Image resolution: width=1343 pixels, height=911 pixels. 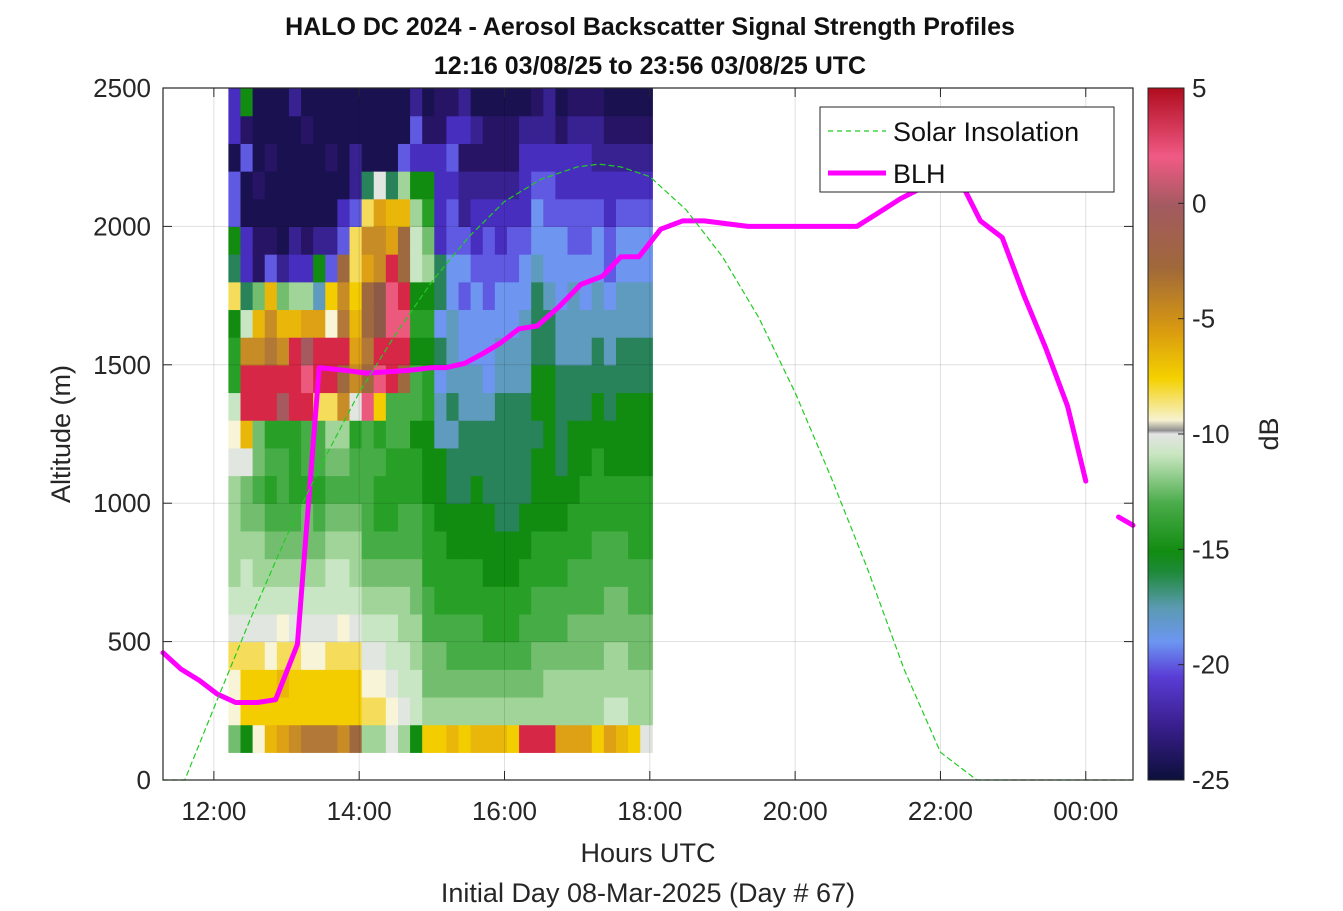 What do you see at coordinates (1203, 319) in the screenshot?
I see `colorbar-tick-label: -5` at bounding box center [1203, 319].